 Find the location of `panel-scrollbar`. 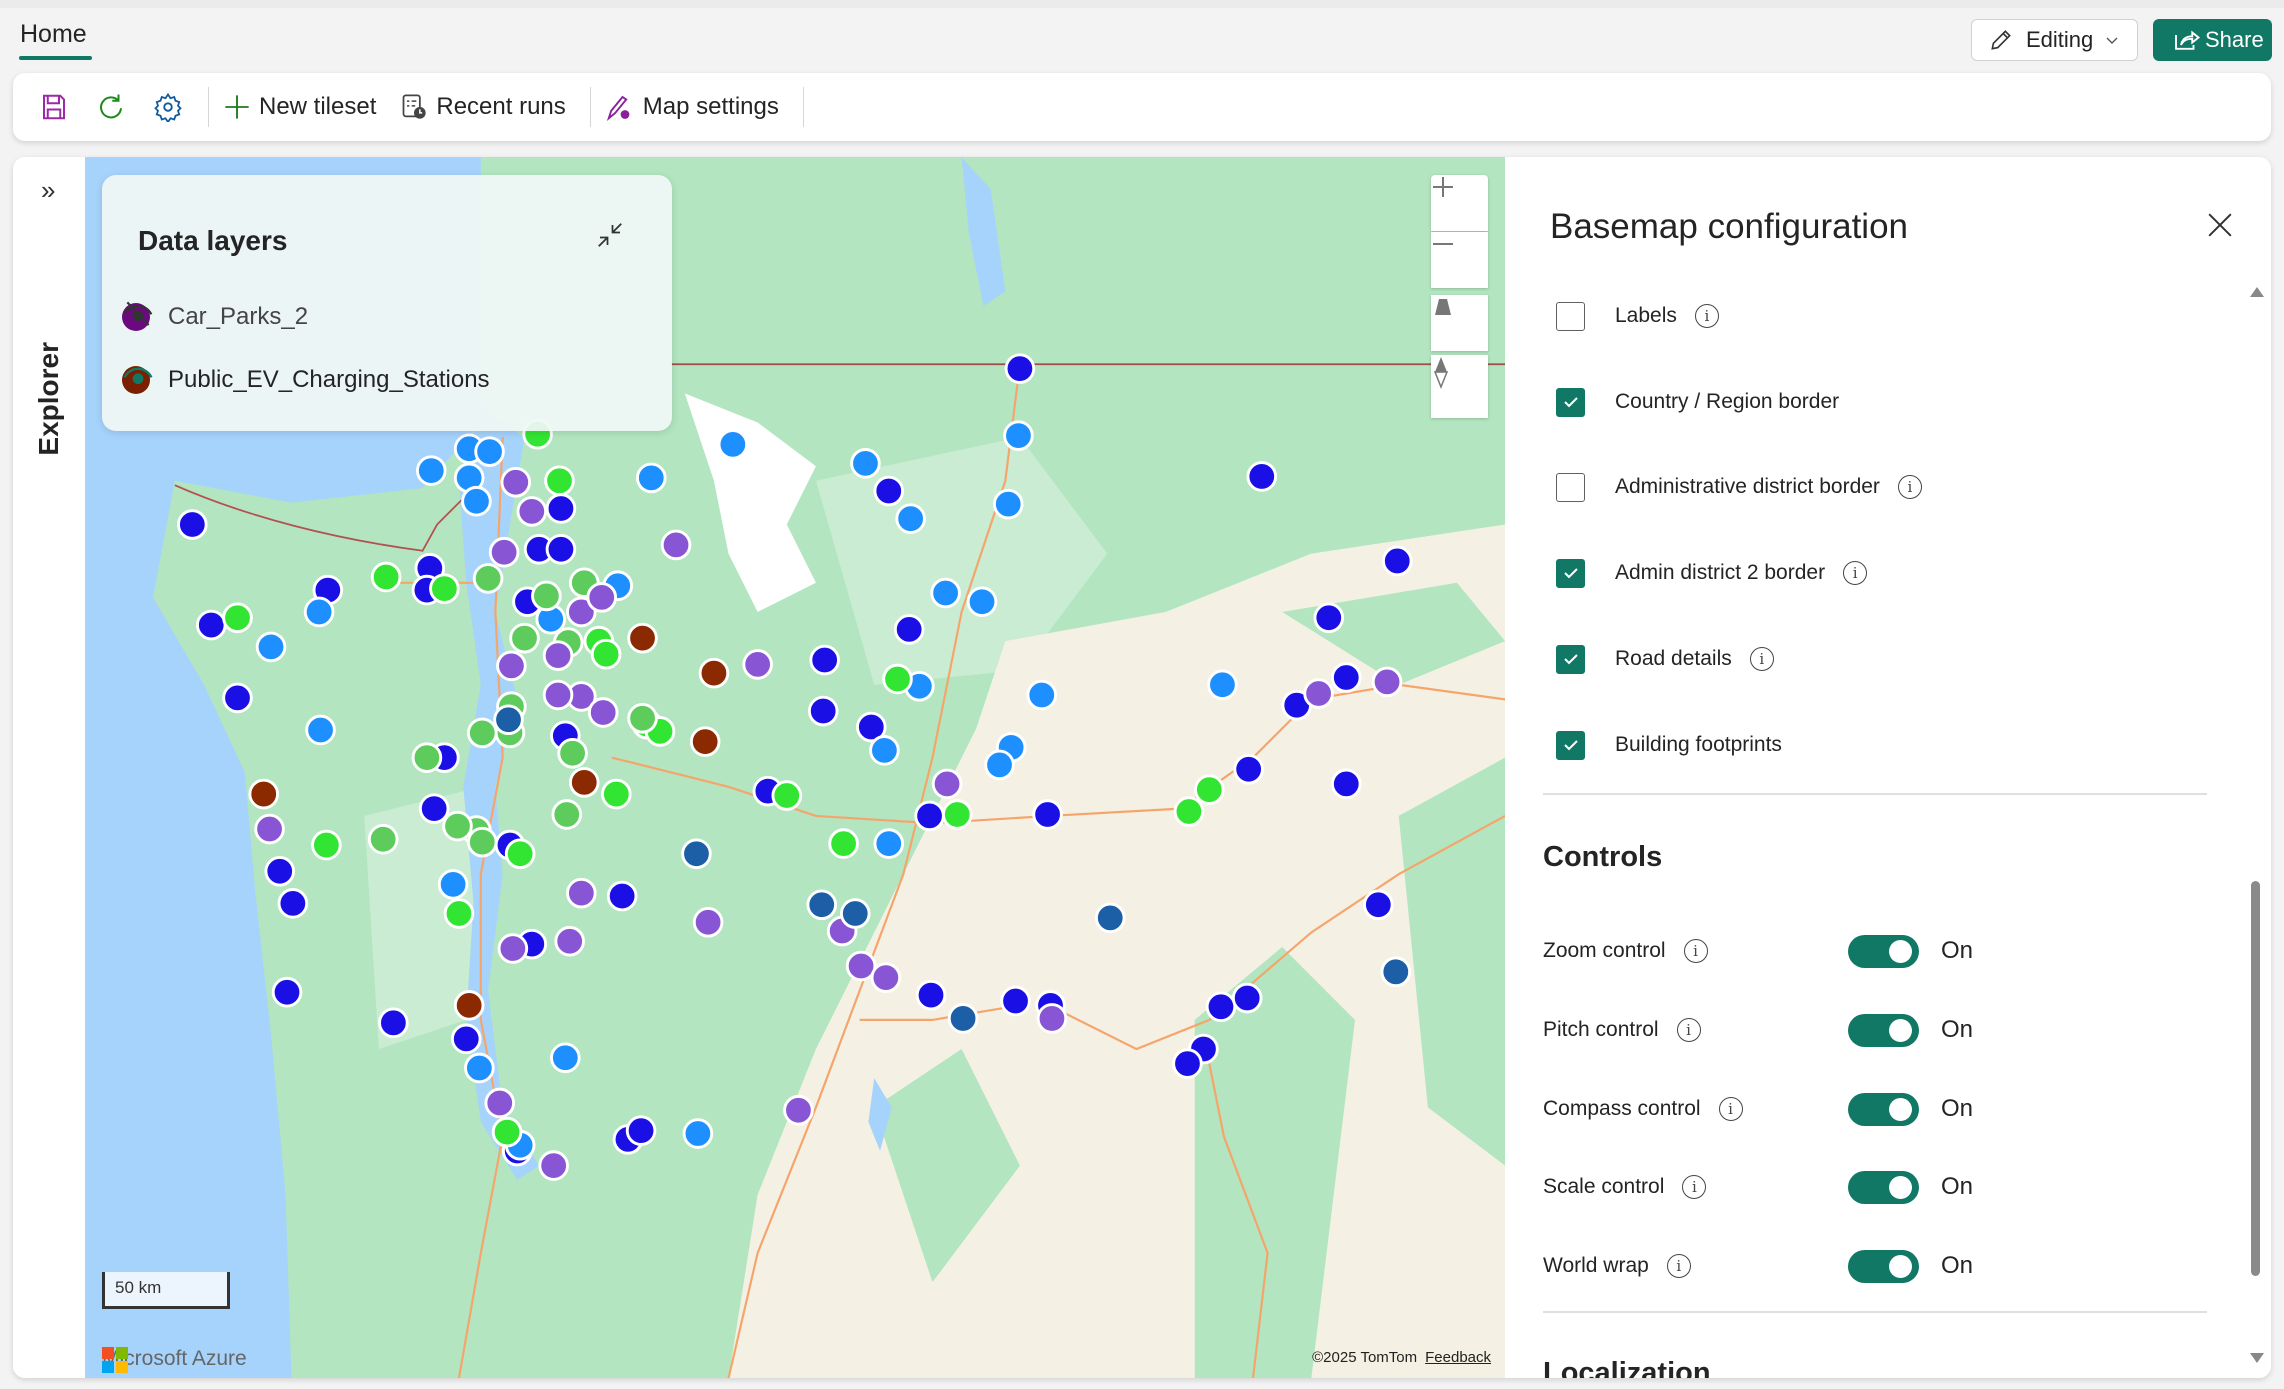

panel-scrollbar is located at coordinates (2256, 827).